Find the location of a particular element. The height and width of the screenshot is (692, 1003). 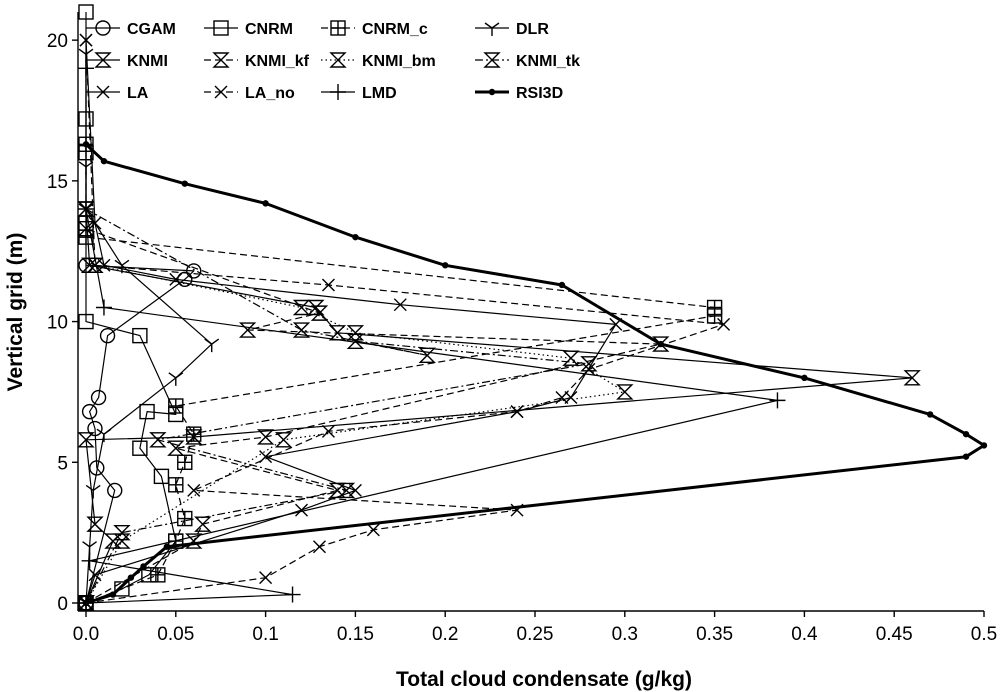

x-tick-label: 0.05 is located at coordinates (175, 634).